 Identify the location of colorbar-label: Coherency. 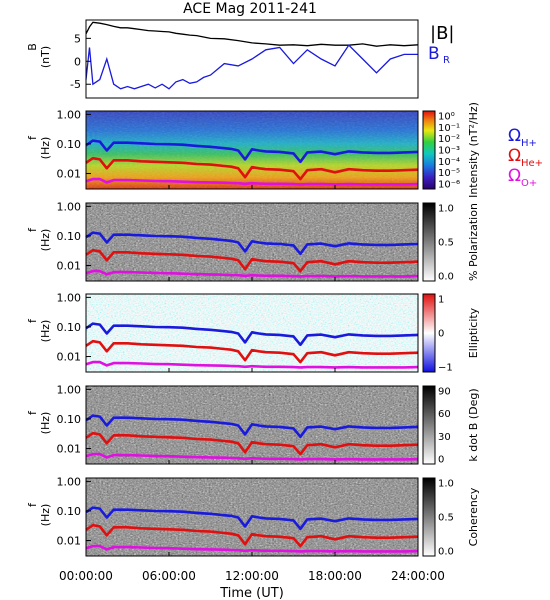
(473, 516).